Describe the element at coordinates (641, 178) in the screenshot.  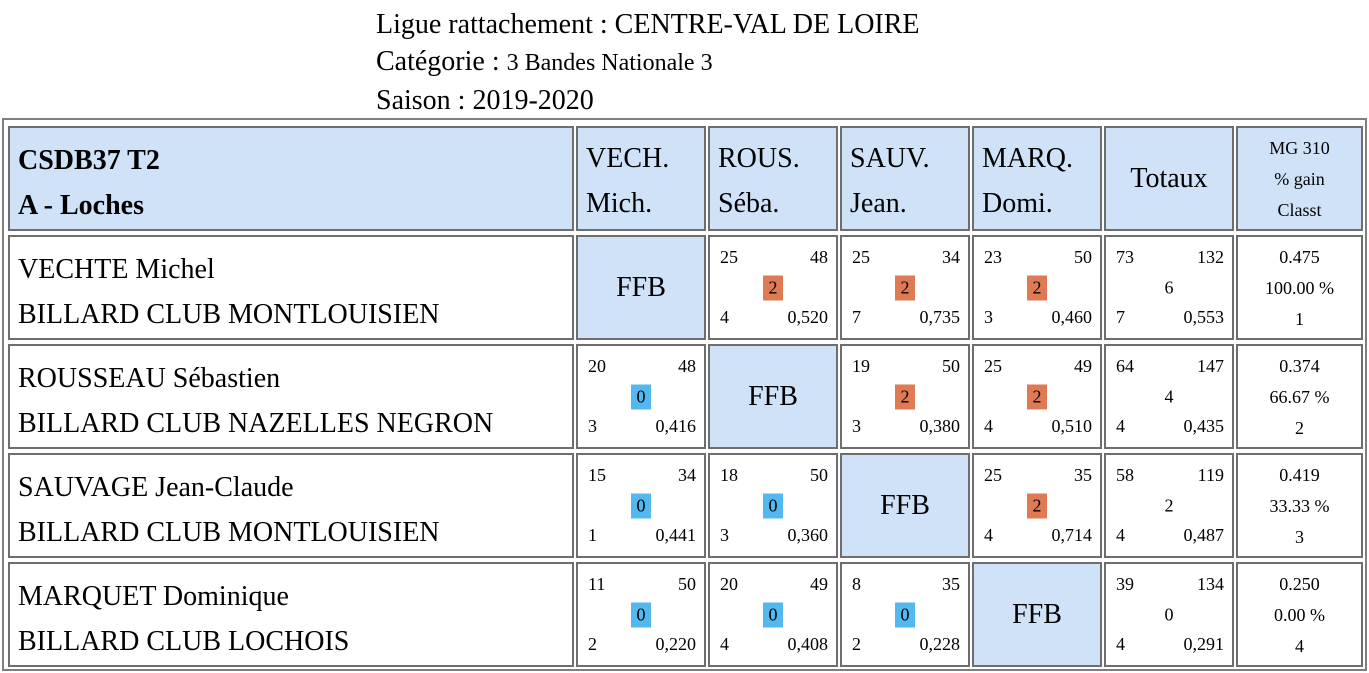
I see `column-header-cell: VECH. Mich.` at that location.